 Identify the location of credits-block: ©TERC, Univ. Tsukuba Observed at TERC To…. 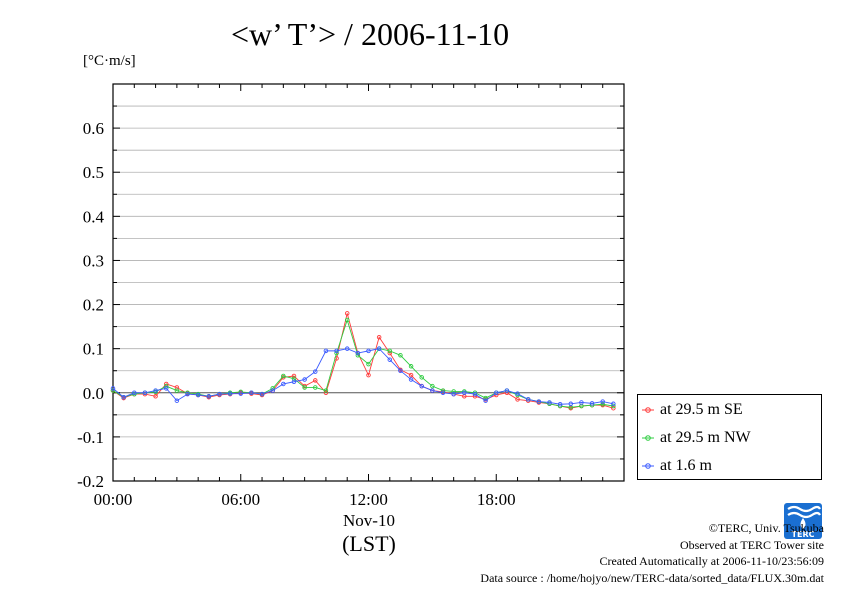
(652, 553).